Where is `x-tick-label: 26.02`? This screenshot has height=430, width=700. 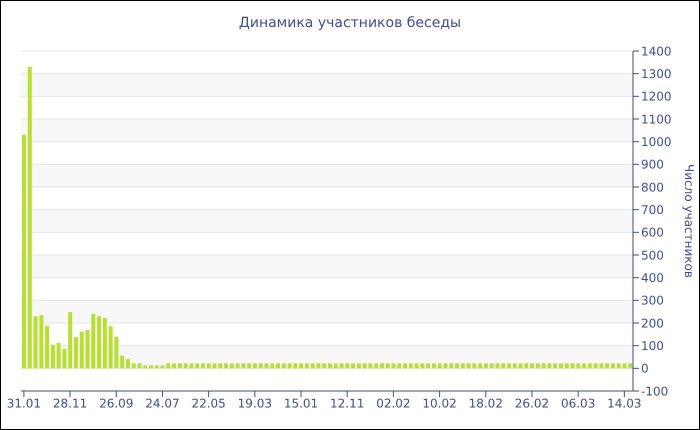
x-tick-label: 26.02 is located at coordinates (532, 403).